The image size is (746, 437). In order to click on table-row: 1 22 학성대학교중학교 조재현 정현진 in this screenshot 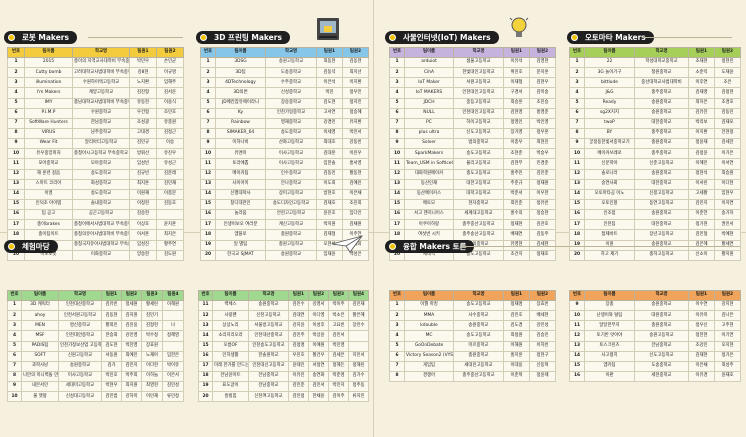, I will do `click(655, 62)`.